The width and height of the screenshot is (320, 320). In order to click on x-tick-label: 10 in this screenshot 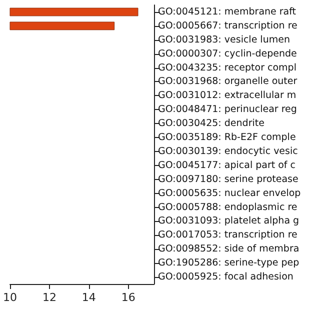, I will do `click(10, 297)`.